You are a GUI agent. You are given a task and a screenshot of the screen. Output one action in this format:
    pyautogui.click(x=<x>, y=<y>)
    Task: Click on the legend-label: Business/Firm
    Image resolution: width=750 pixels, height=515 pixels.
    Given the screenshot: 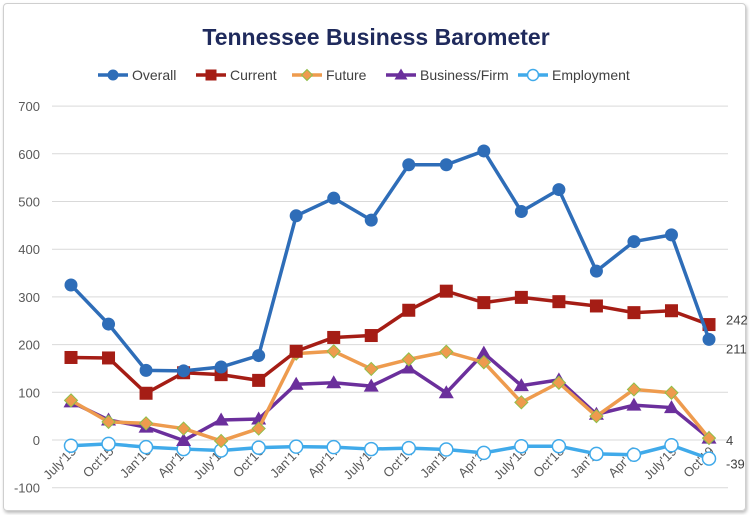 What is the action you would take?
    pyautogui.click(x=464, y=75)
    